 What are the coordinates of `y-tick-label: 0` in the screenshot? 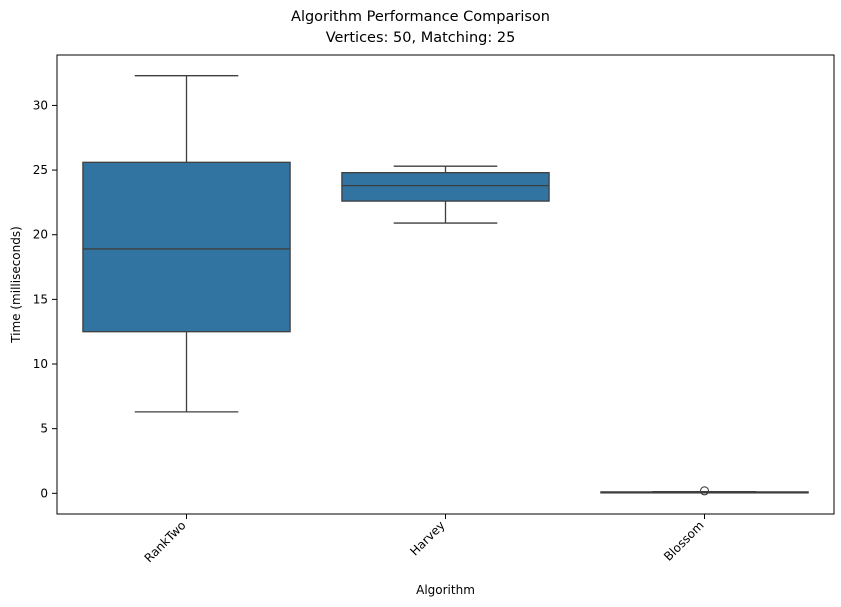 It's located at (44, 493).